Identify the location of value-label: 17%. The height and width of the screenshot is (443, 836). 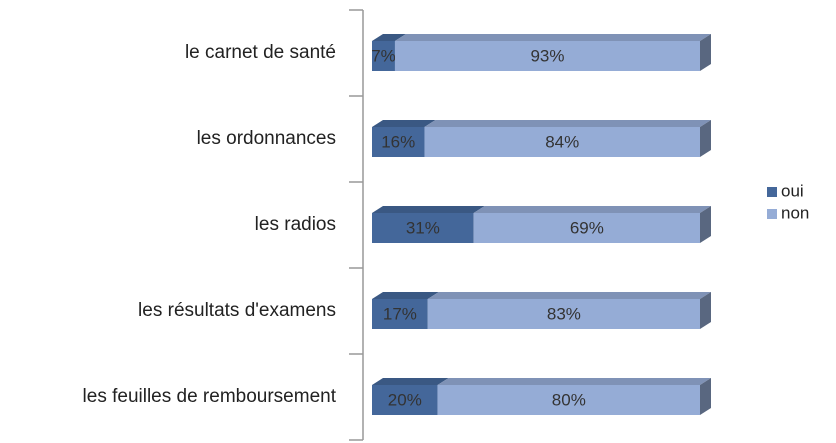
(400, 313).